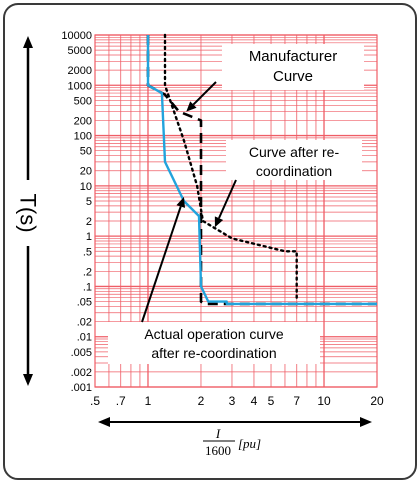 The height and width of the screenshot is (483, 420). Describe the element at coordinates (218, 450) in the screenshot. I see `x-label-denominator: 1600` at that location.